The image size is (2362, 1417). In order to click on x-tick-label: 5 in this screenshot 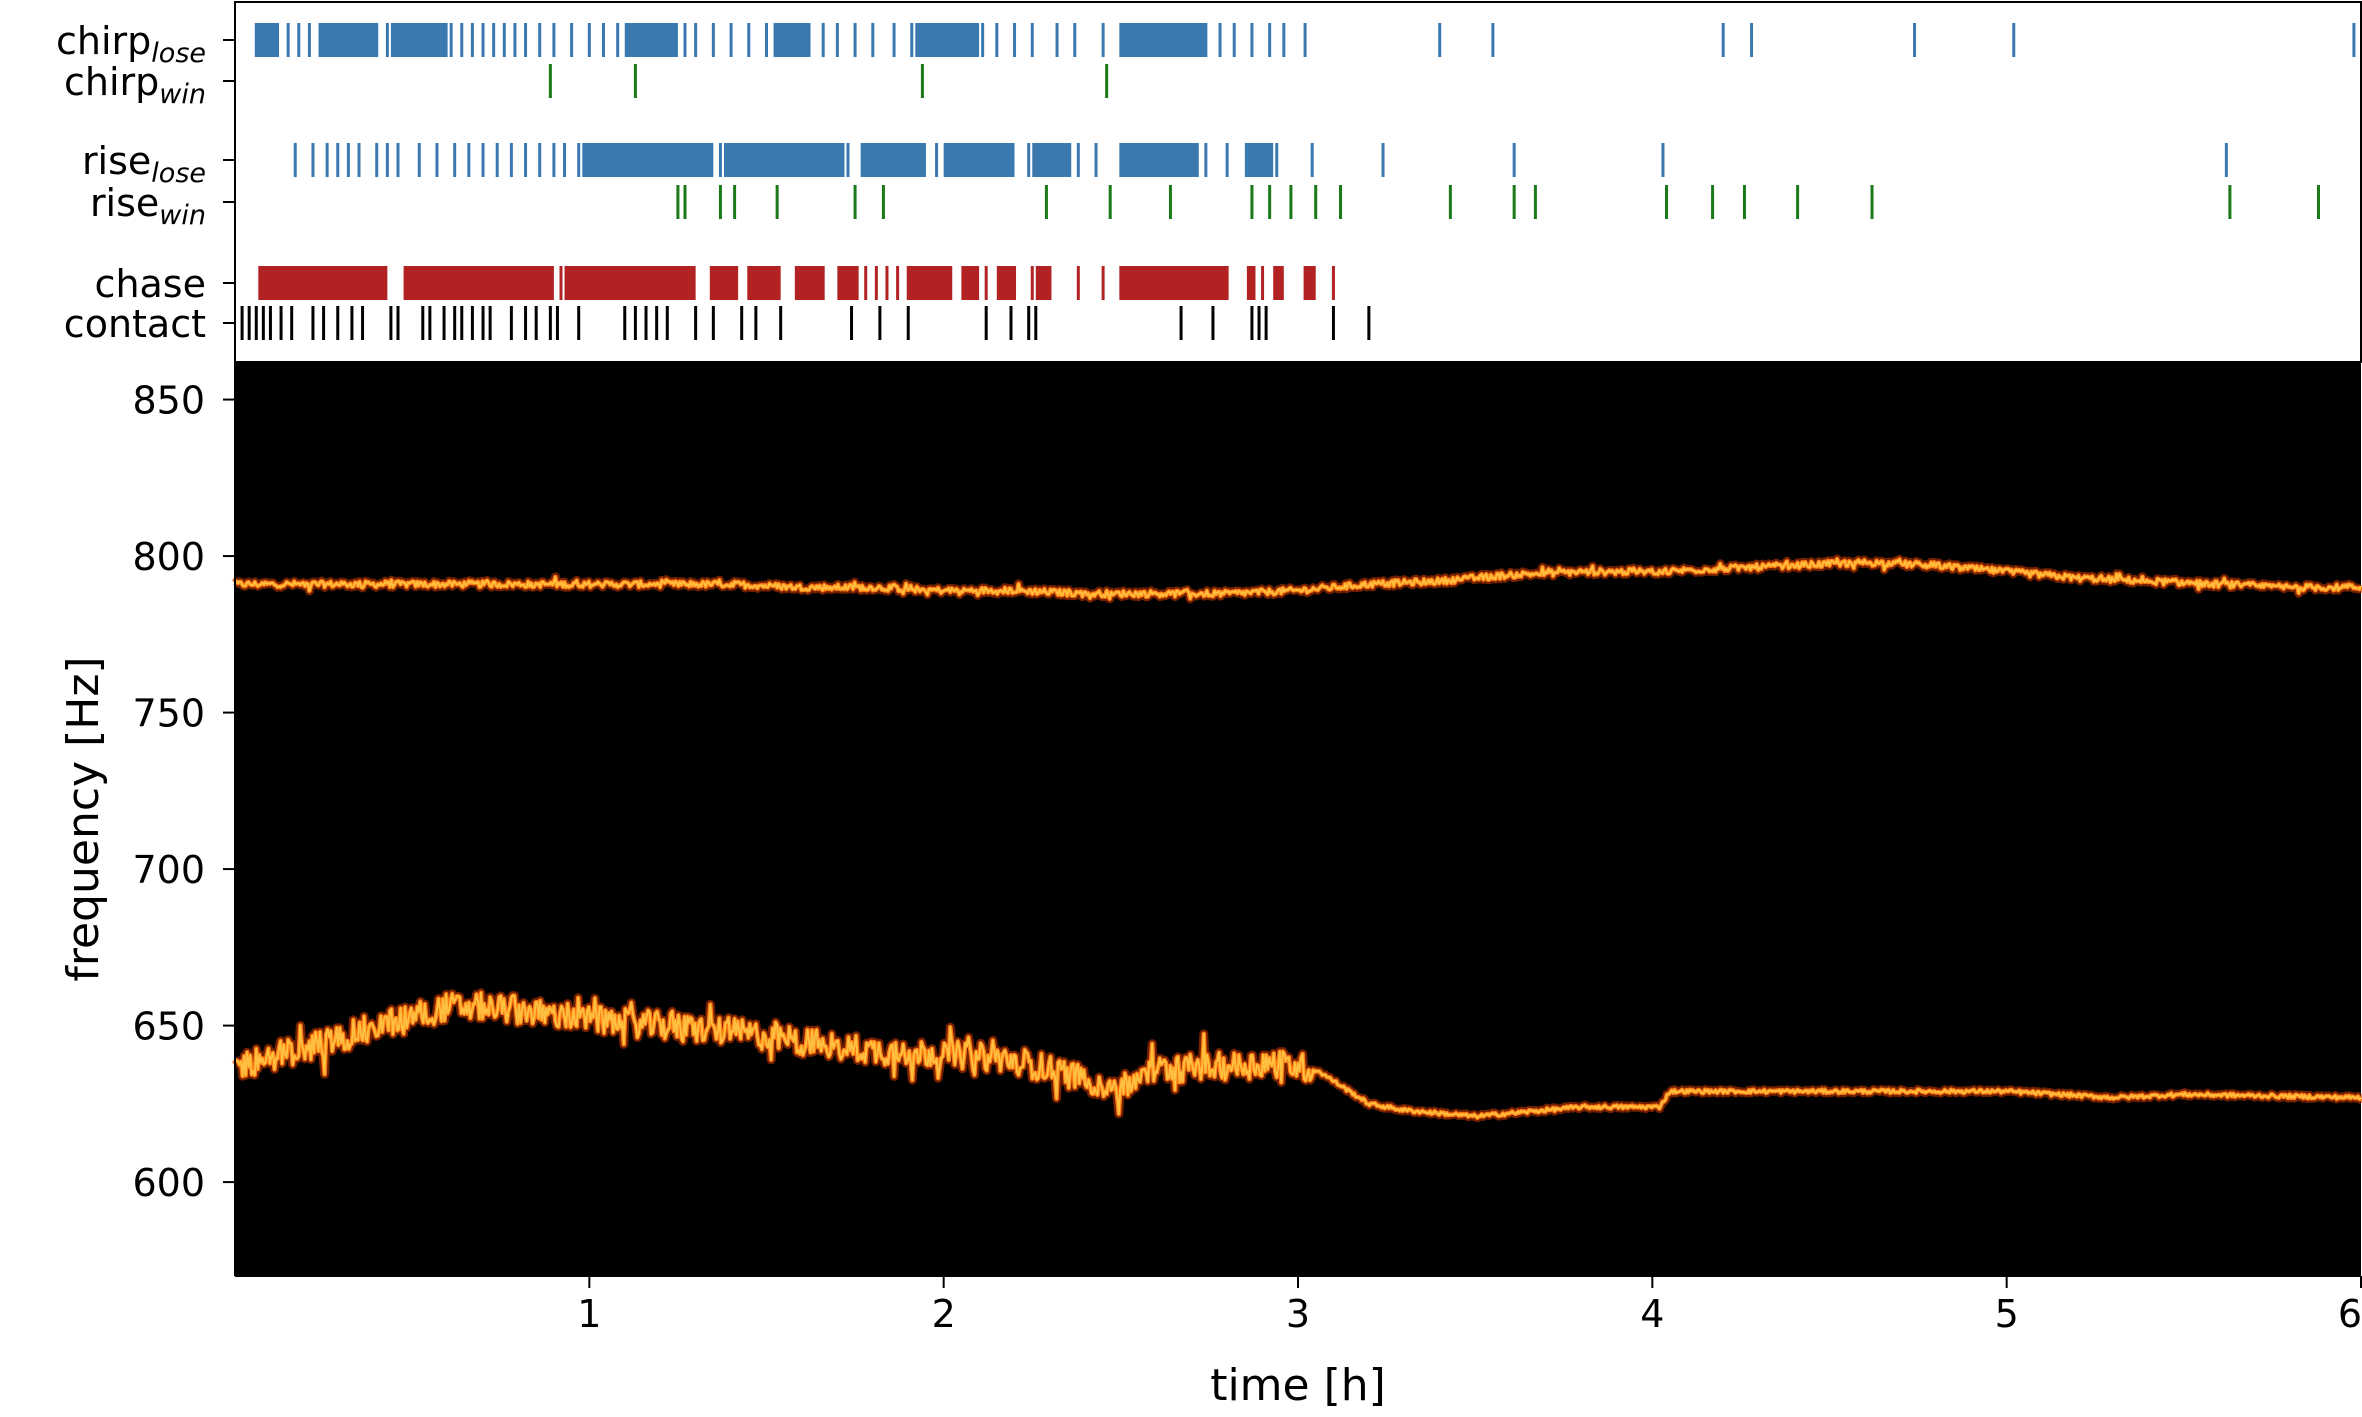, I will do `click(2007, 1314)`.